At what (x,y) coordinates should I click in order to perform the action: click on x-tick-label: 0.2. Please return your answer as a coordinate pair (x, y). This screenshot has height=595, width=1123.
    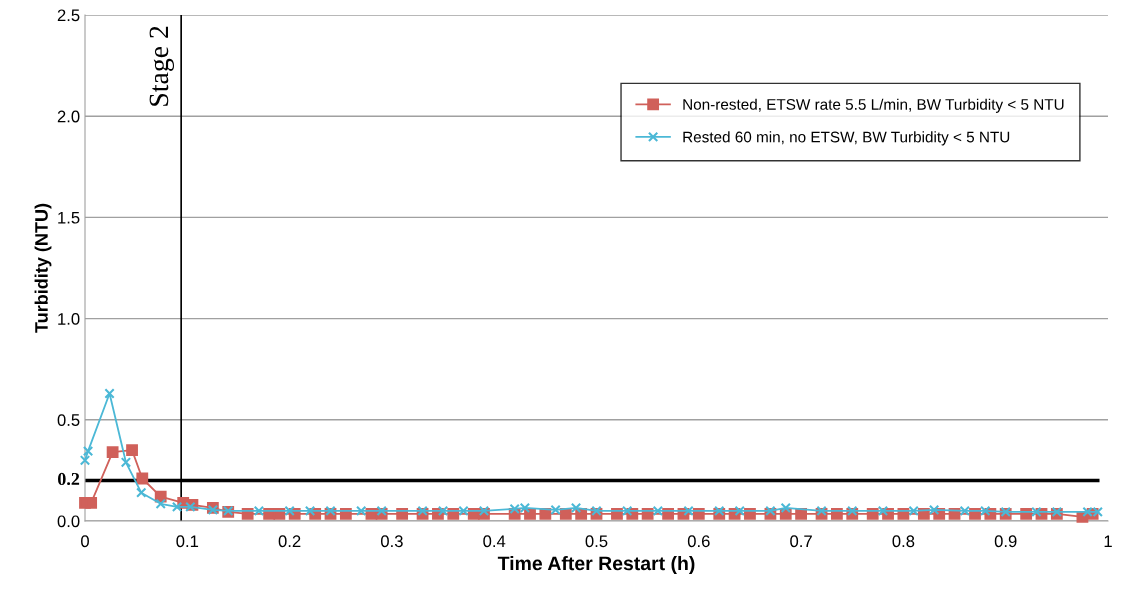
    Looking at the image, I should click on (289, 541).